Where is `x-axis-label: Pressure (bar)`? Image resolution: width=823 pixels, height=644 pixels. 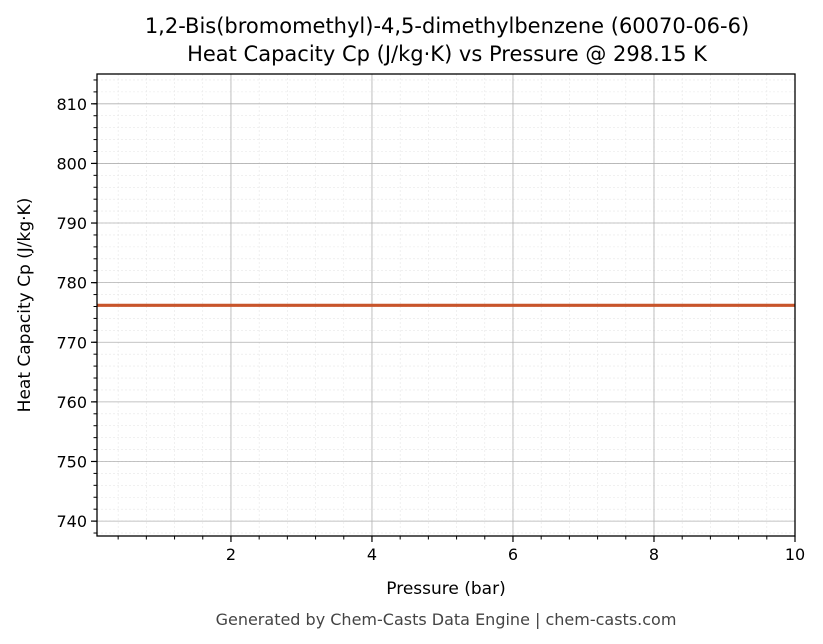
x-axis-label: Pressure (bar) is located at coordinates (445, 589).